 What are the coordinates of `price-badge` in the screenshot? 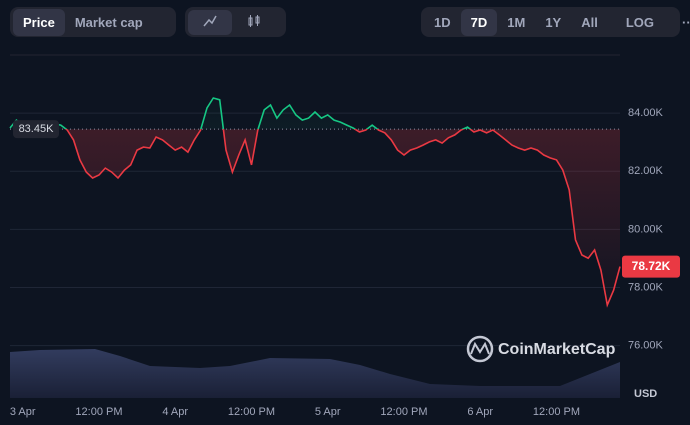 It's located at (651, 266).